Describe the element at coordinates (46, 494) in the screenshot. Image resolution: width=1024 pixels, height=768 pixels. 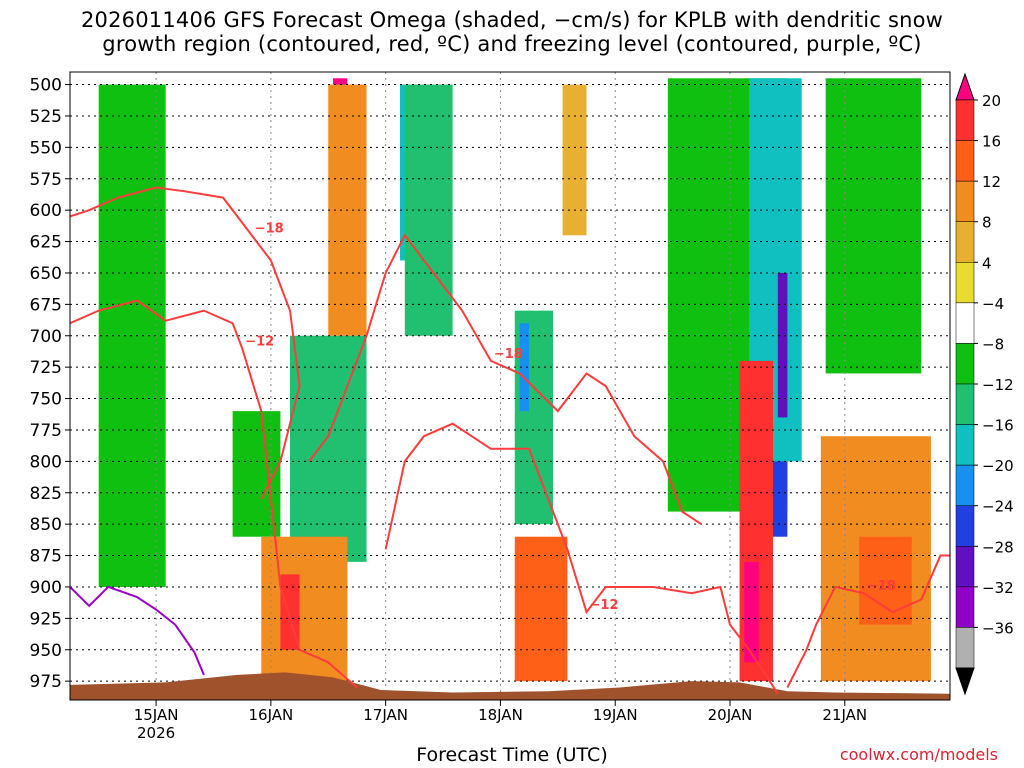
I see `y-tick-label: 825` at that location.